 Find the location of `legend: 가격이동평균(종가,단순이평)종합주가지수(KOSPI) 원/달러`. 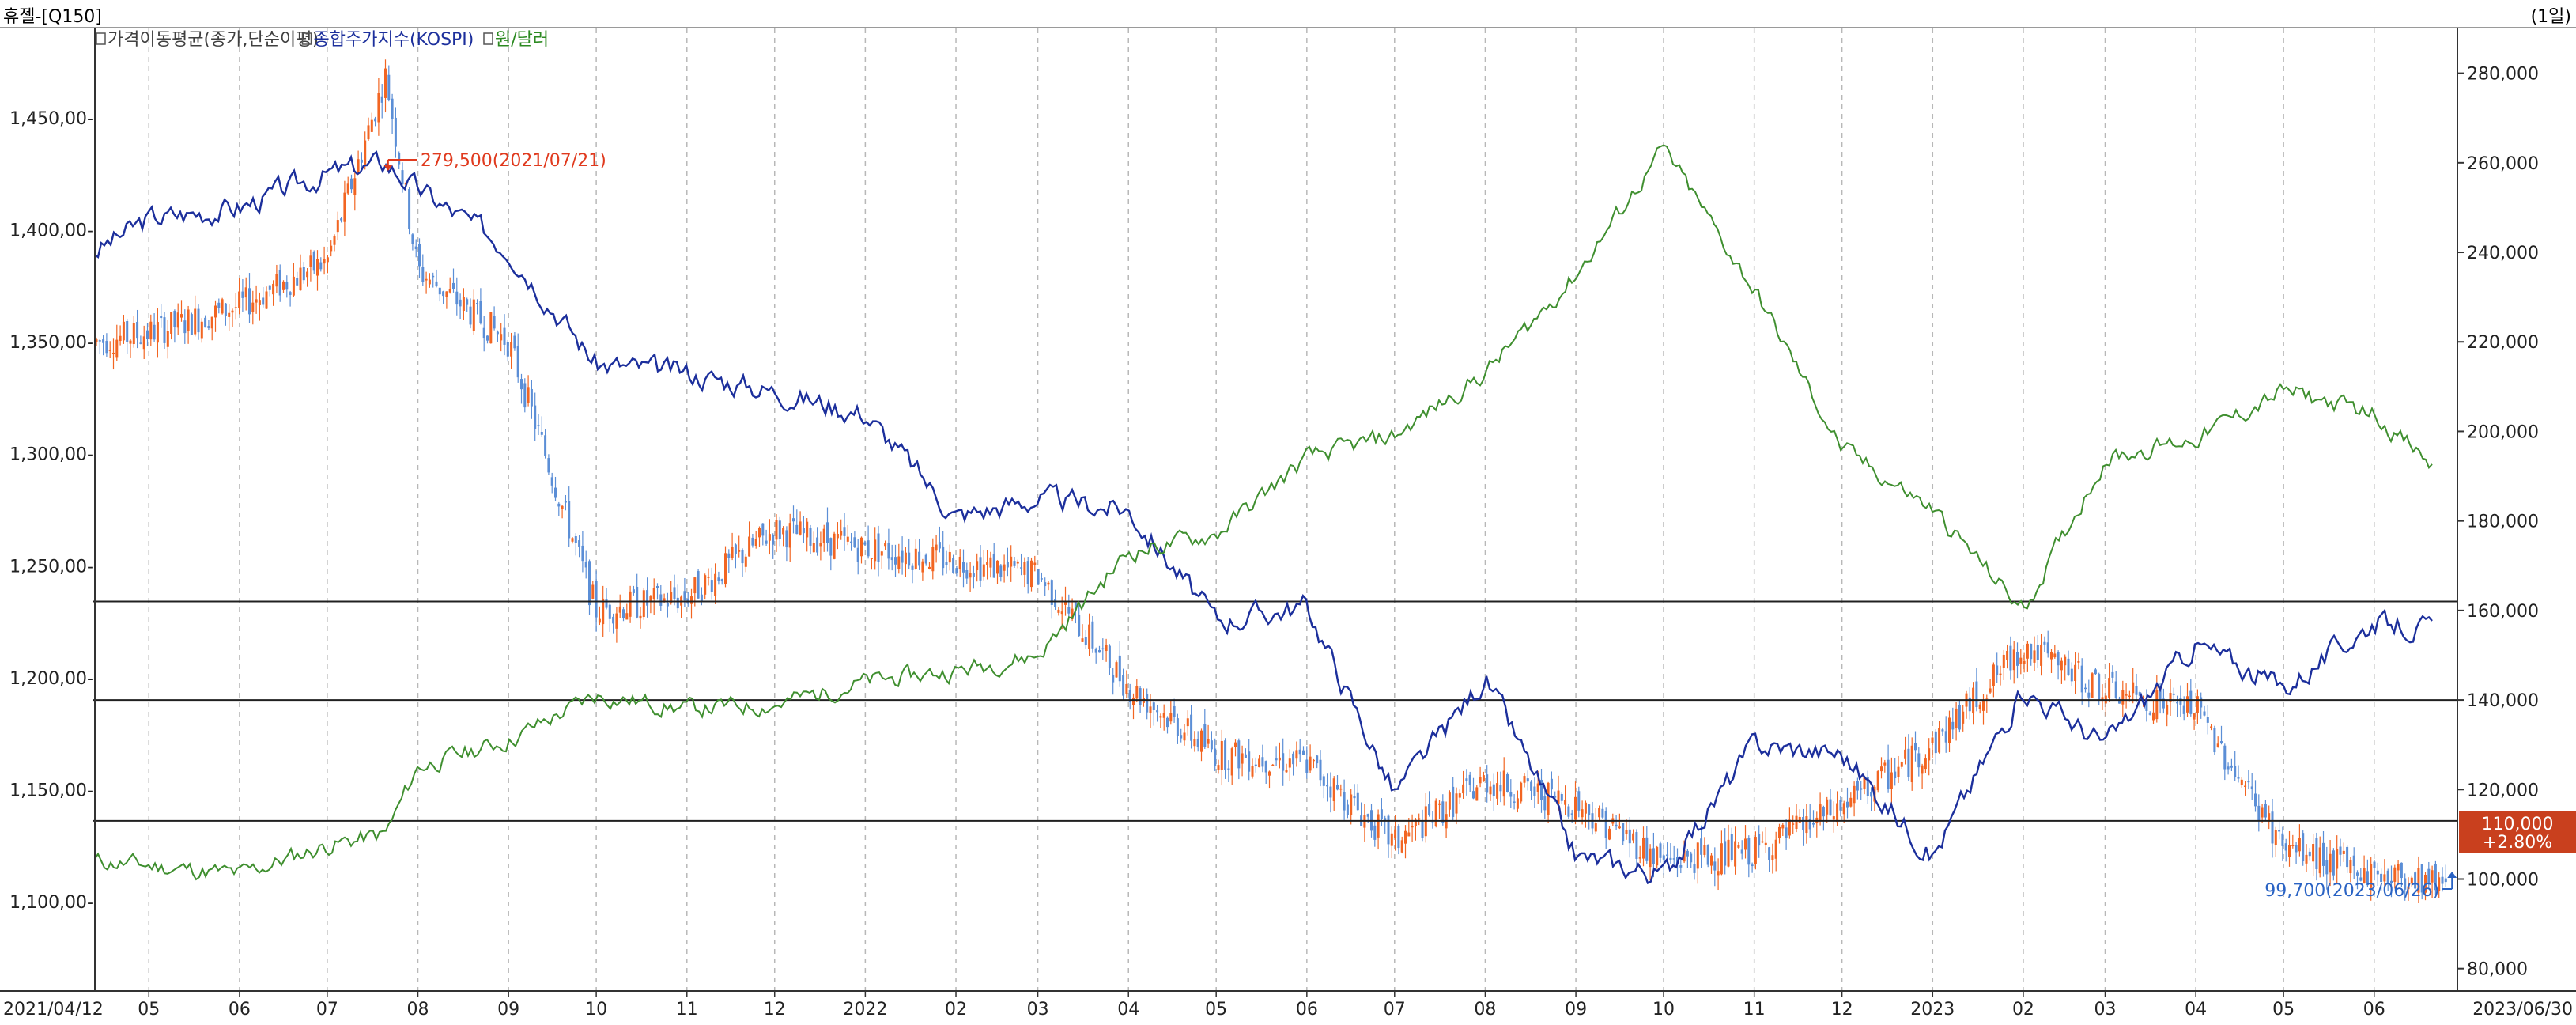

legend: 가격이동평균(종가,단순이평)종합주가지수(KOSPI) 원/달러 is located at coordinates (322, 40).